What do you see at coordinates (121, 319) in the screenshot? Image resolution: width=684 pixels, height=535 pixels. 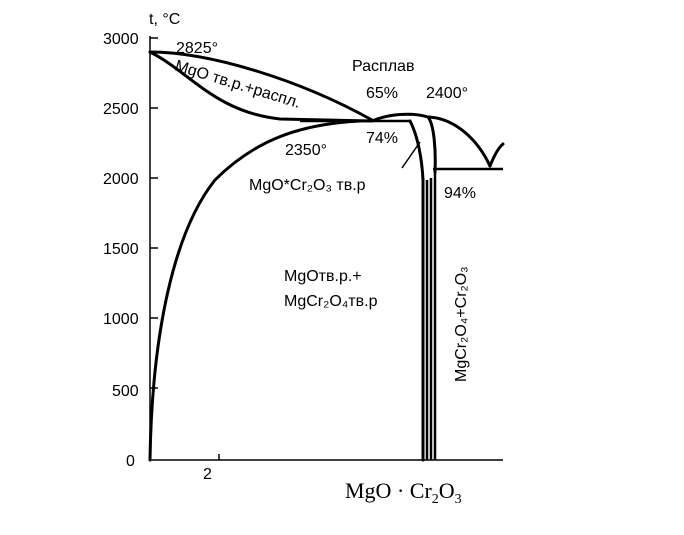 I see `y-tick-label-1000: 1000` at bounding box center [121, 319].